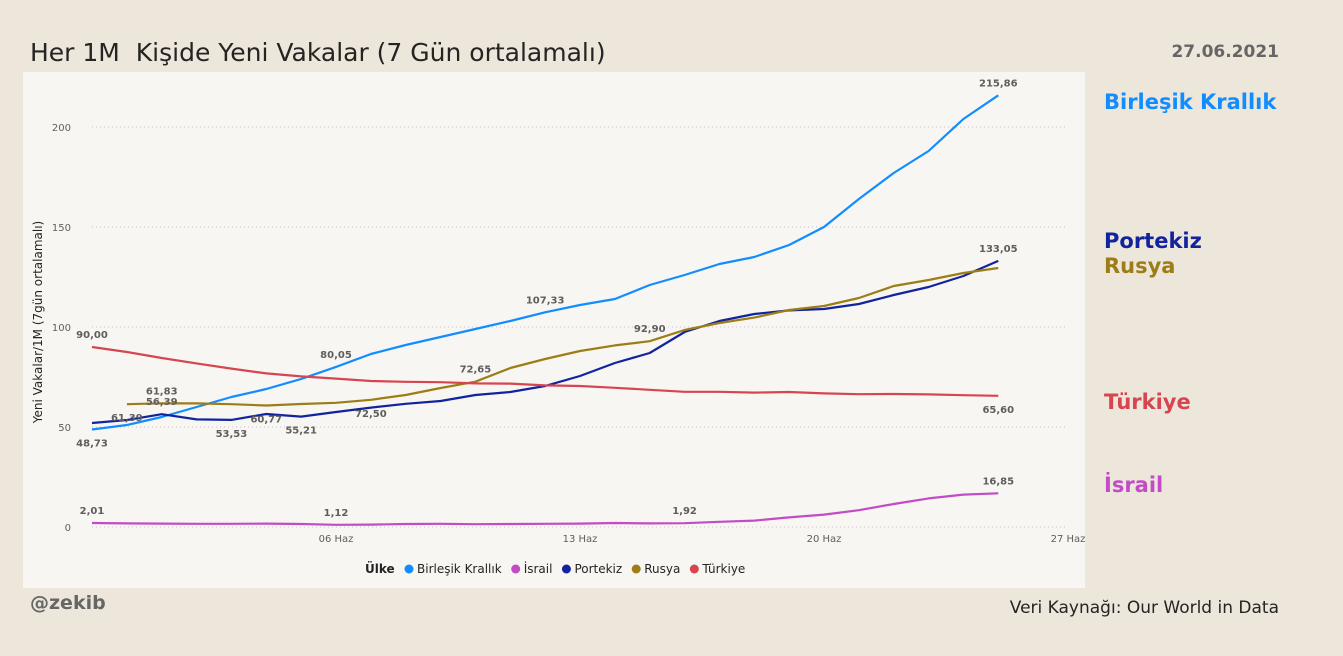 The height and width of the screenshot is (656, 1343). Describe the element at coordinates (824, 539) in the screenshot. I see `x-tick-label: 20 Haz` at that location.